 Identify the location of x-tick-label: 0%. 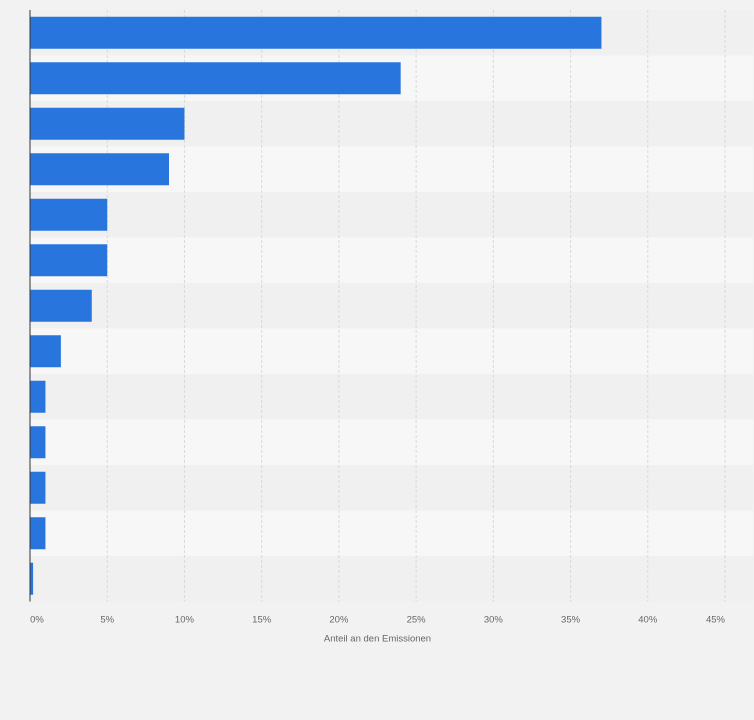
(37, 620).